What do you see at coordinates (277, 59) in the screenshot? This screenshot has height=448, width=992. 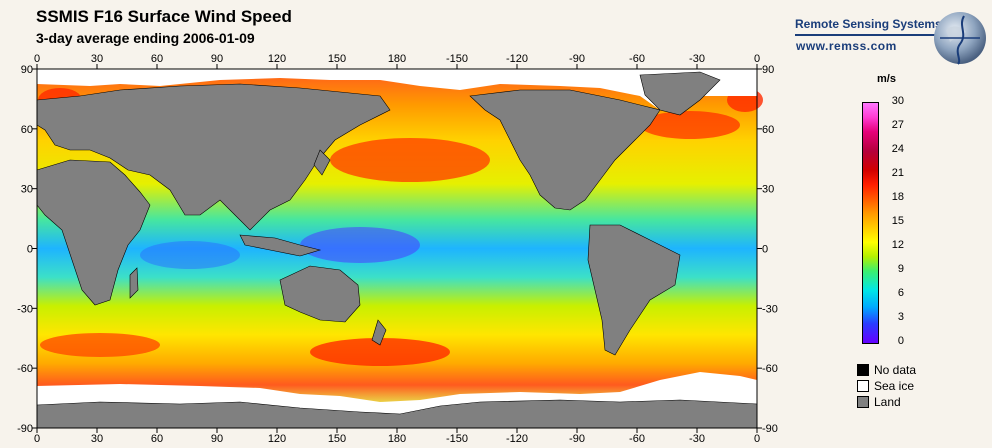 I see `lon-tick-label-top: 120` at bounding box center [277, 59].